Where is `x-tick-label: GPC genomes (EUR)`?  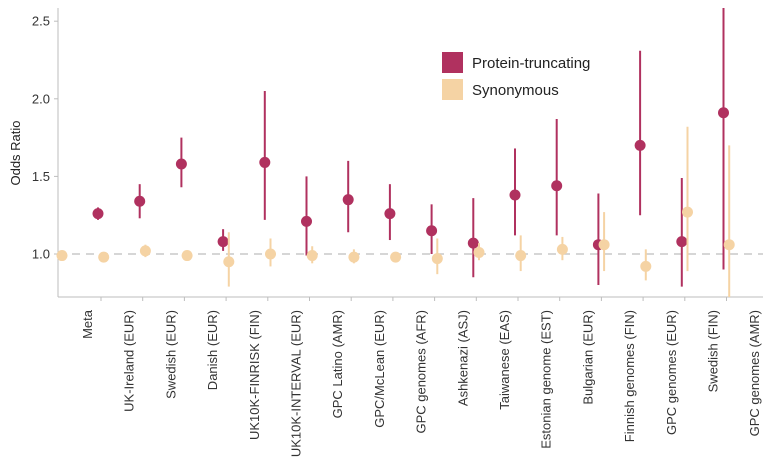 x-tick-label: GPC genomes (EUR) is located at coordinates (671, 372).